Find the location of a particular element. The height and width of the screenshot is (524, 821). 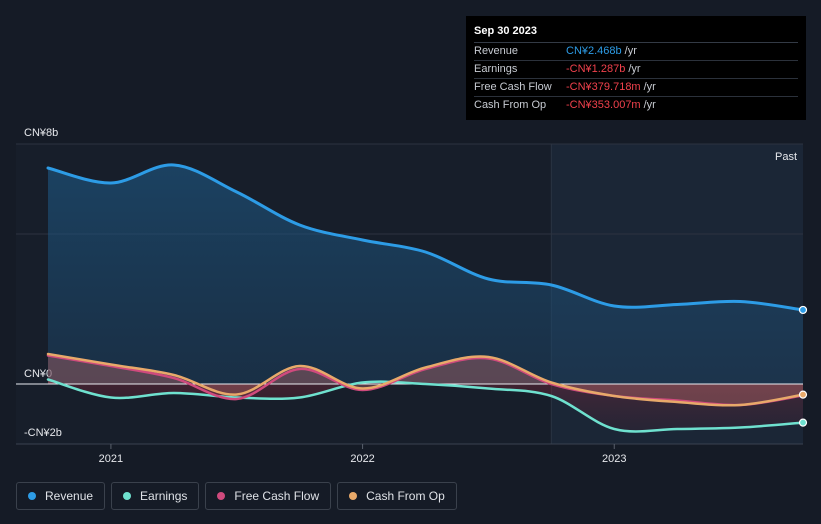

legend-item-earnings: Earnings is located at coordinates (155, 496).